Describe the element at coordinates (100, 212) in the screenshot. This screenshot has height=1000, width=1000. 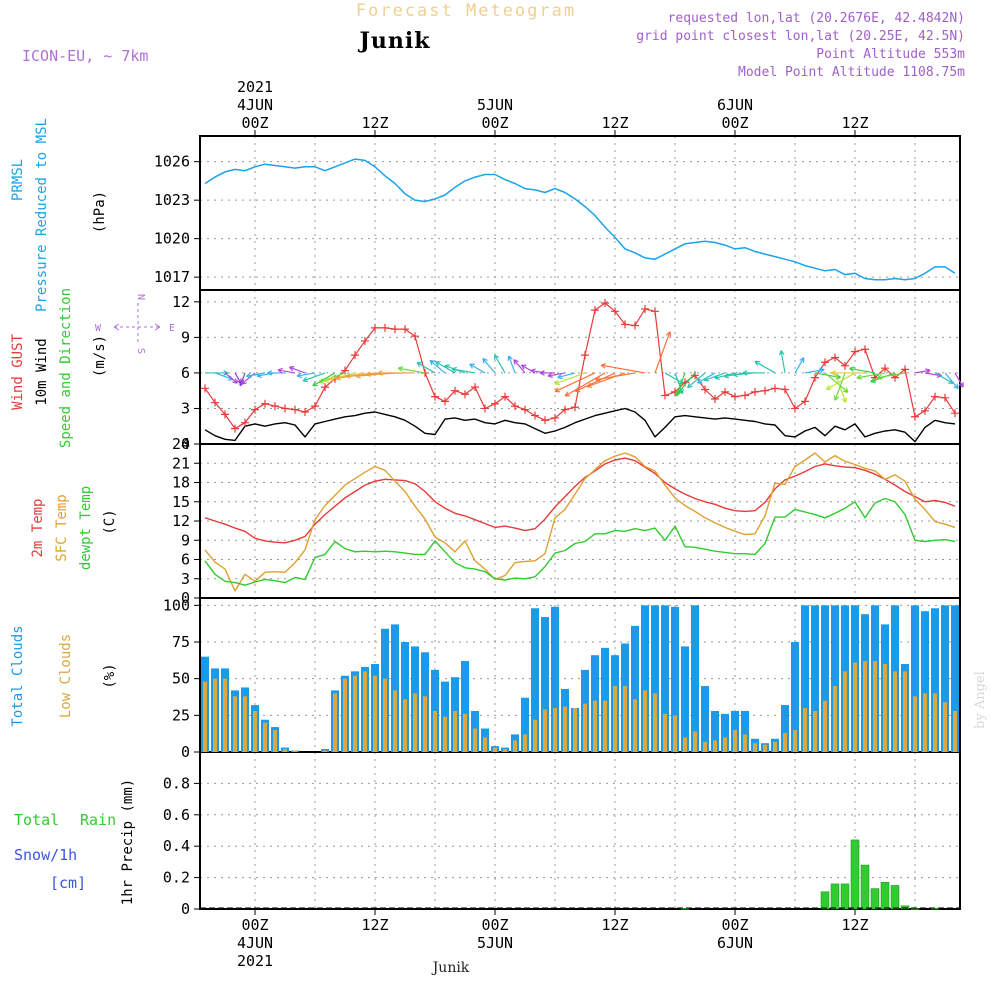
I see `pressure-unit: (hPa)` at that location.